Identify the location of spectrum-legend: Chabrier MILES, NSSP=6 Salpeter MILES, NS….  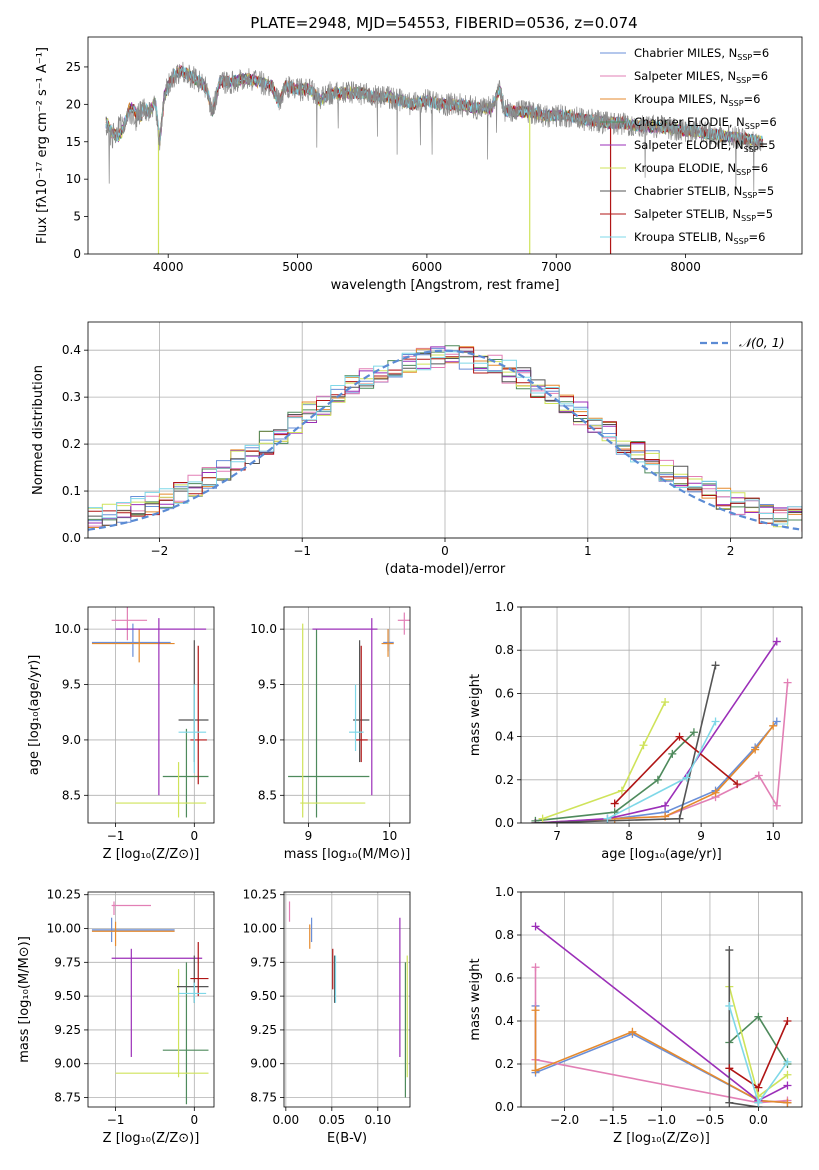
(688, 146).